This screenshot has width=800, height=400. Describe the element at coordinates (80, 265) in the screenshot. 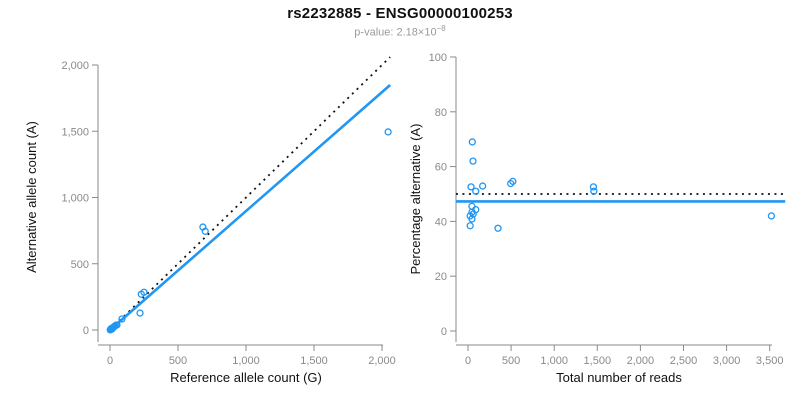

I see `y-tick-label: 500` at that location.